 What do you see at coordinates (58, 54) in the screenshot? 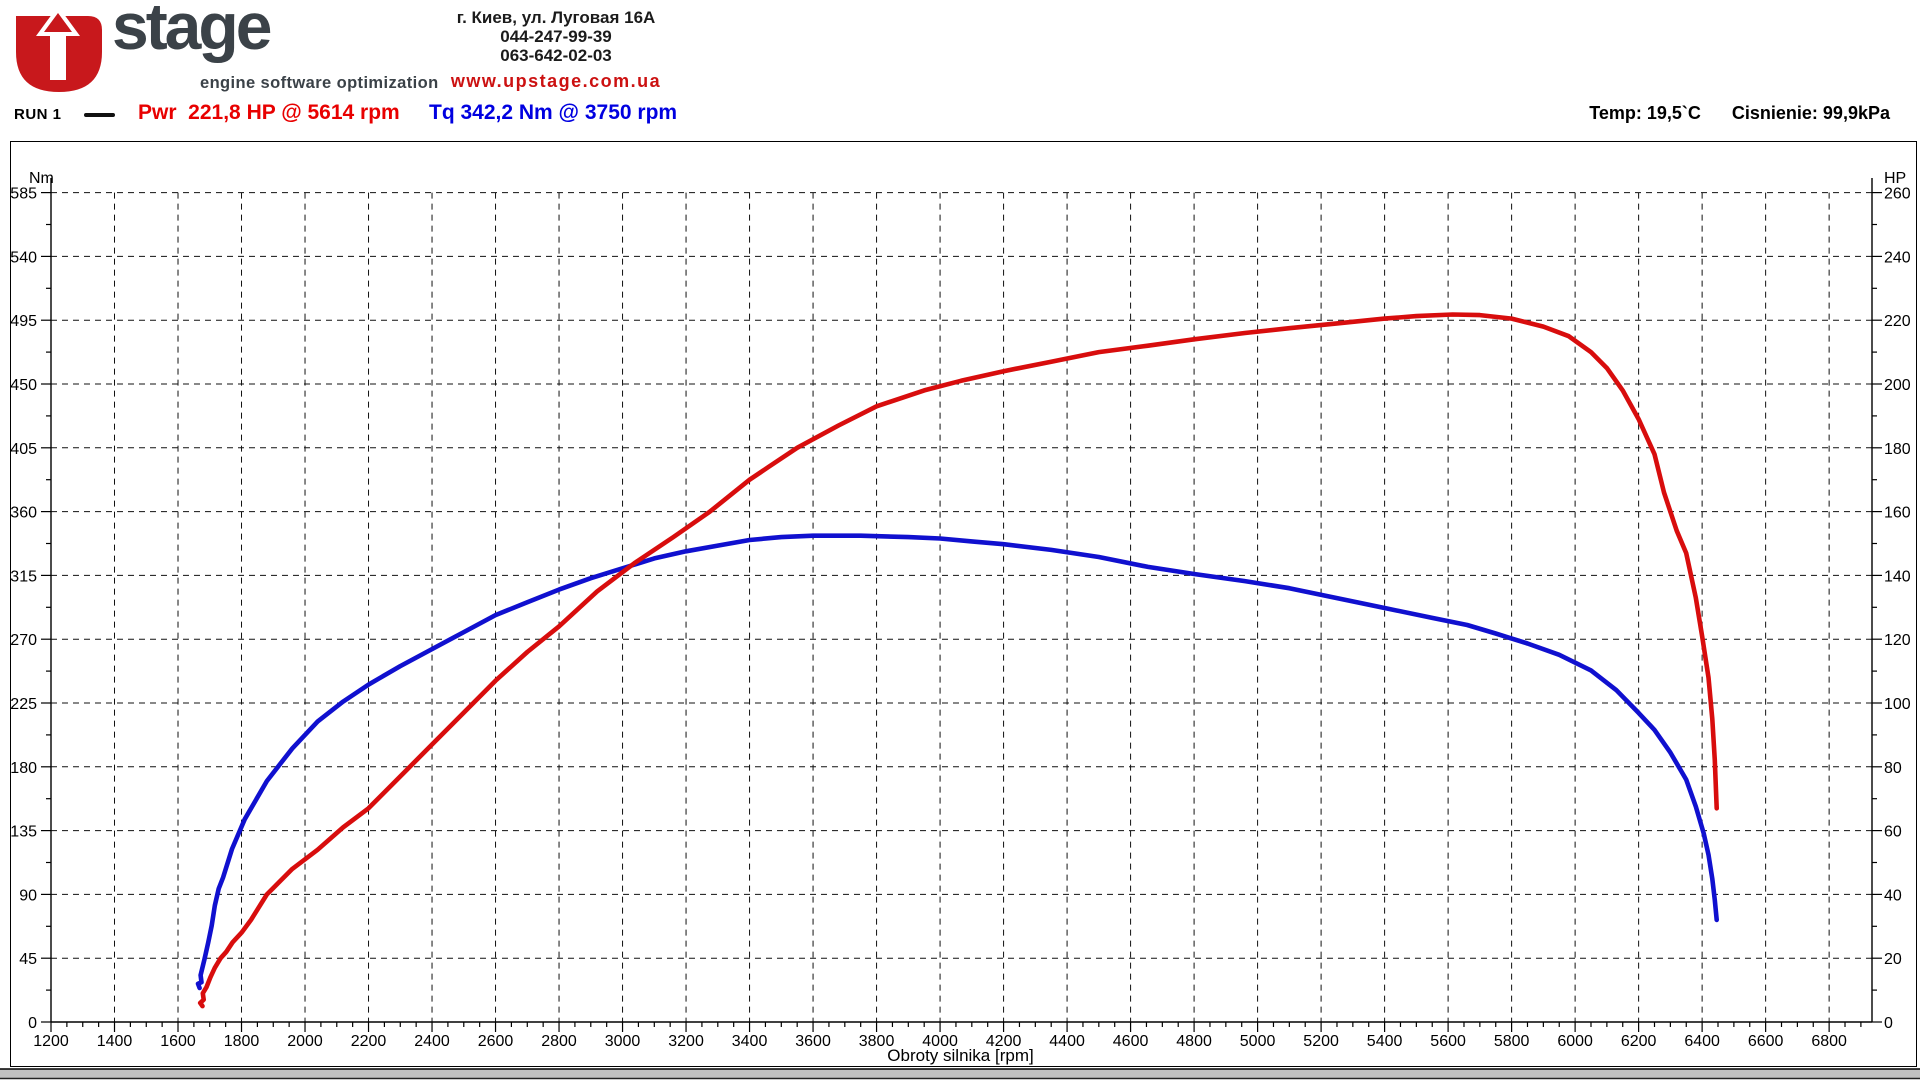
I see `logo-arrow-stem` at bounding box center [58, 54].